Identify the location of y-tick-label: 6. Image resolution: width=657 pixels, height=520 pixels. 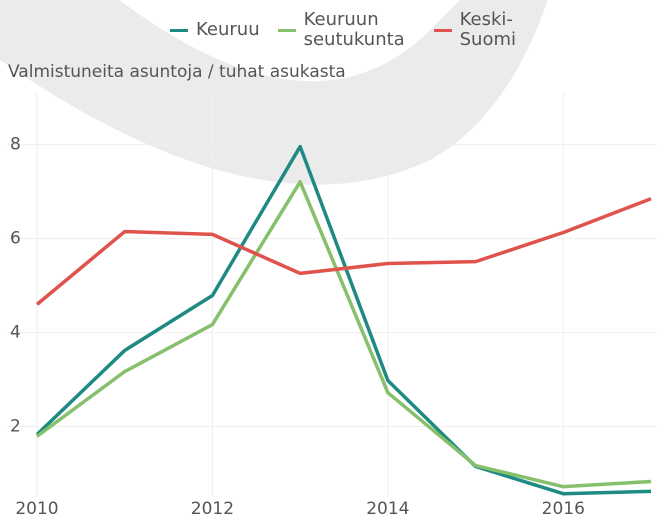
(15, 239).